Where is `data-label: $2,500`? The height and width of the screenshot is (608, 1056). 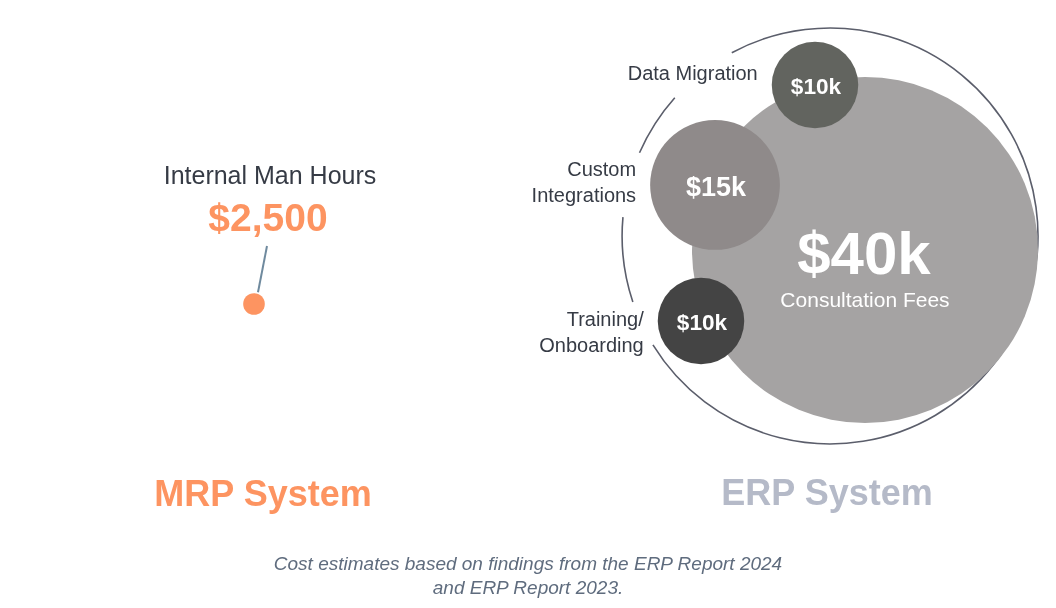 data-label: $2,500 is located at coordinates (268, 218).